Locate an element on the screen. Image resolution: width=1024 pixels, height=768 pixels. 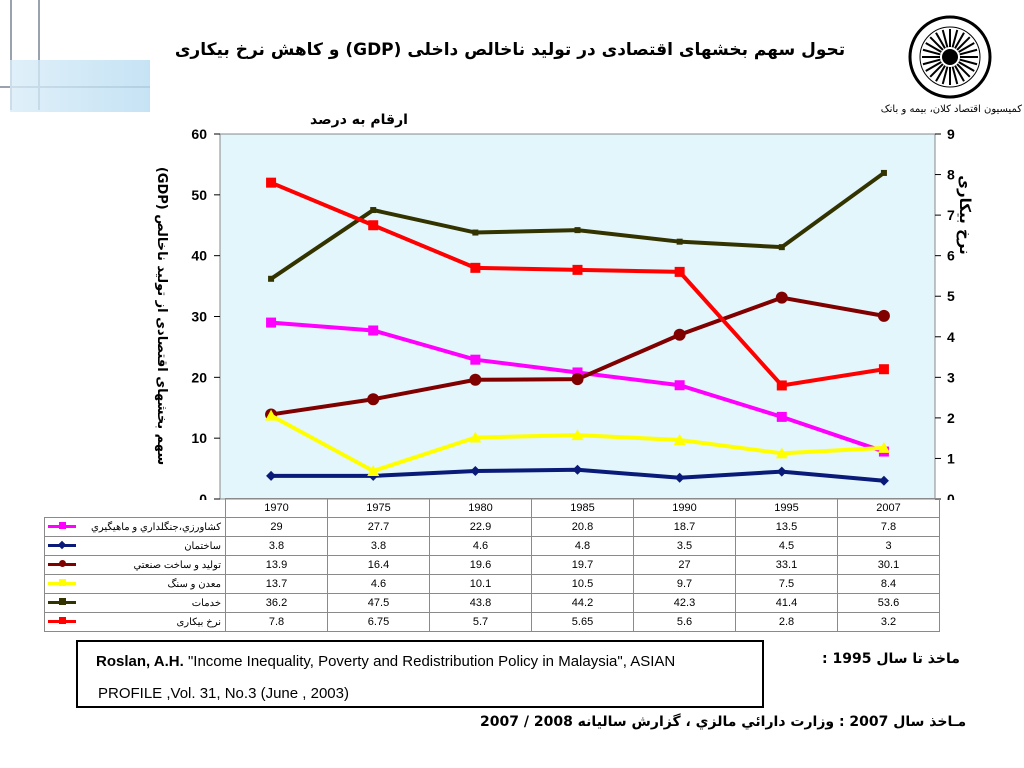
table-header-row: 1970 1975 1980 1985 1990 1995 2007 is located at coordinates (492, 508).